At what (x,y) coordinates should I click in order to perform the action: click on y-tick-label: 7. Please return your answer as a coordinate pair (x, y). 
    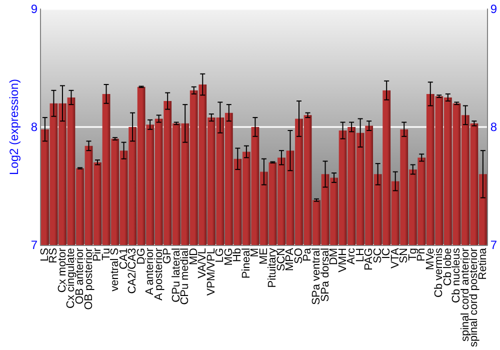
    Looking at the image, I should click on (34, 245).